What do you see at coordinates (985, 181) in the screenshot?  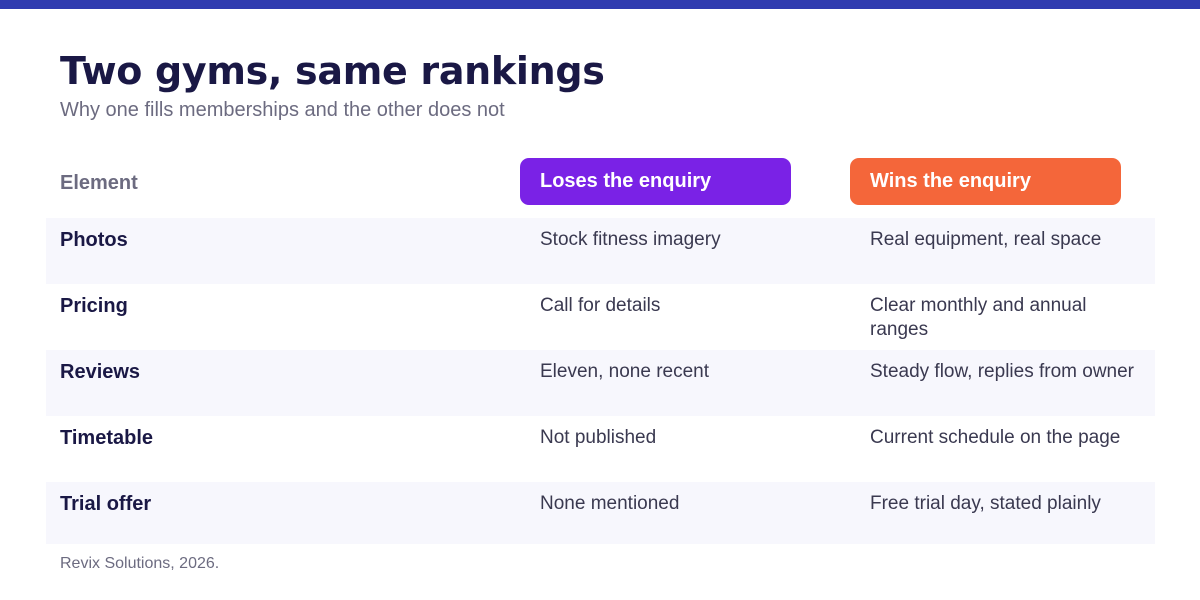 I see `column-header-wins-pill: Wins the enquiry` at bounding box center [985, 181].